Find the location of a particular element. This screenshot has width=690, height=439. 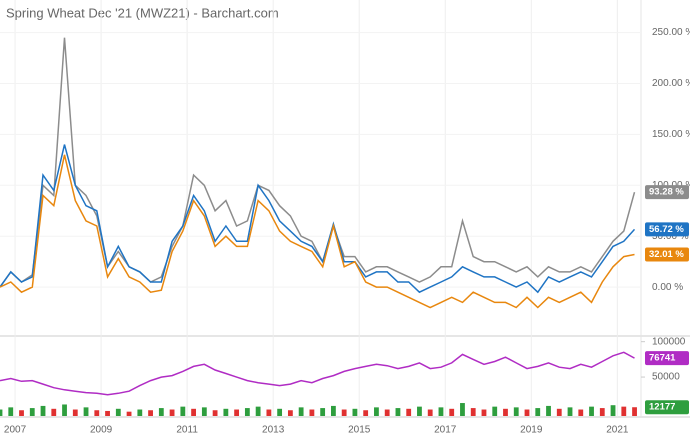

last-value-label: 93.28 % is located at coordinates (666, 192).